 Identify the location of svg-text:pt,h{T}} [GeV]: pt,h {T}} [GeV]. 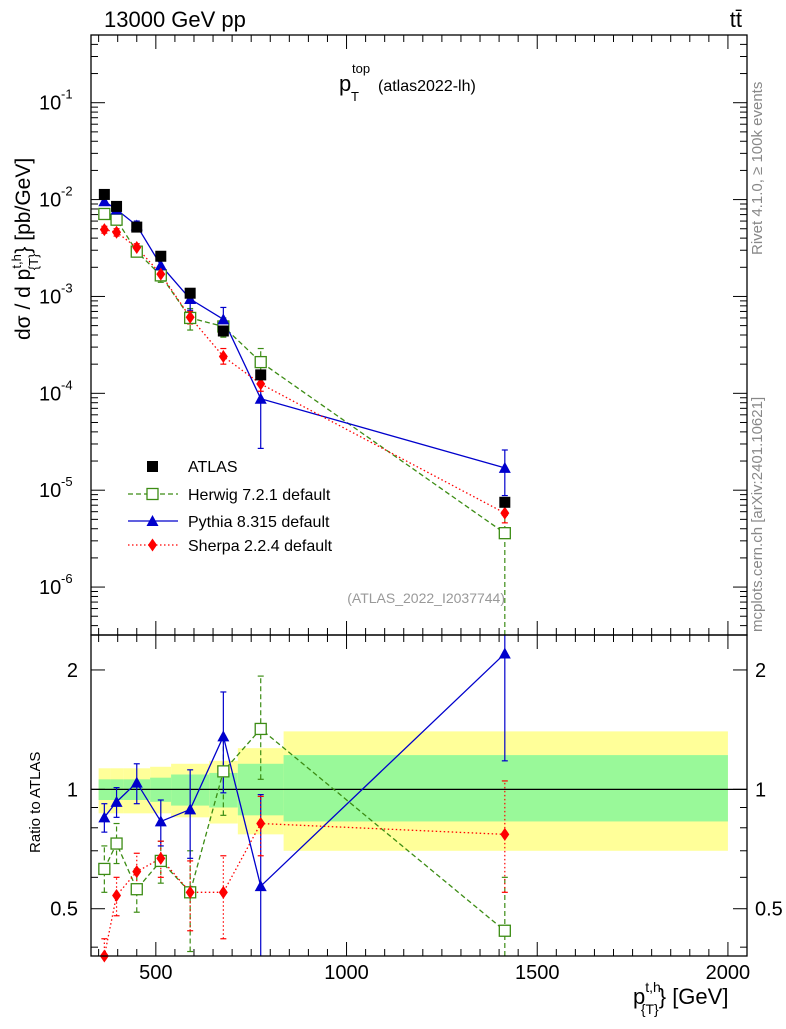
(680, 998).